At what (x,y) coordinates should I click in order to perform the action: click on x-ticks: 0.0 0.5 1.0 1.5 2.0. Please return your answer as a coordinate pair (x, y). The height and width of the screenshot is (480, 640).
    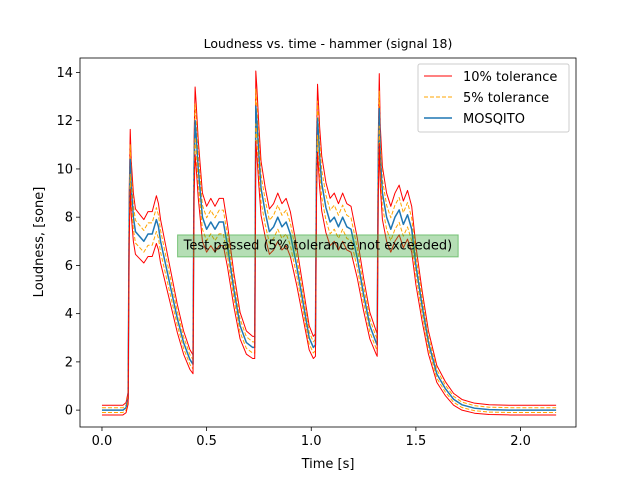
    Looking at the image, I should click on (311, 438).